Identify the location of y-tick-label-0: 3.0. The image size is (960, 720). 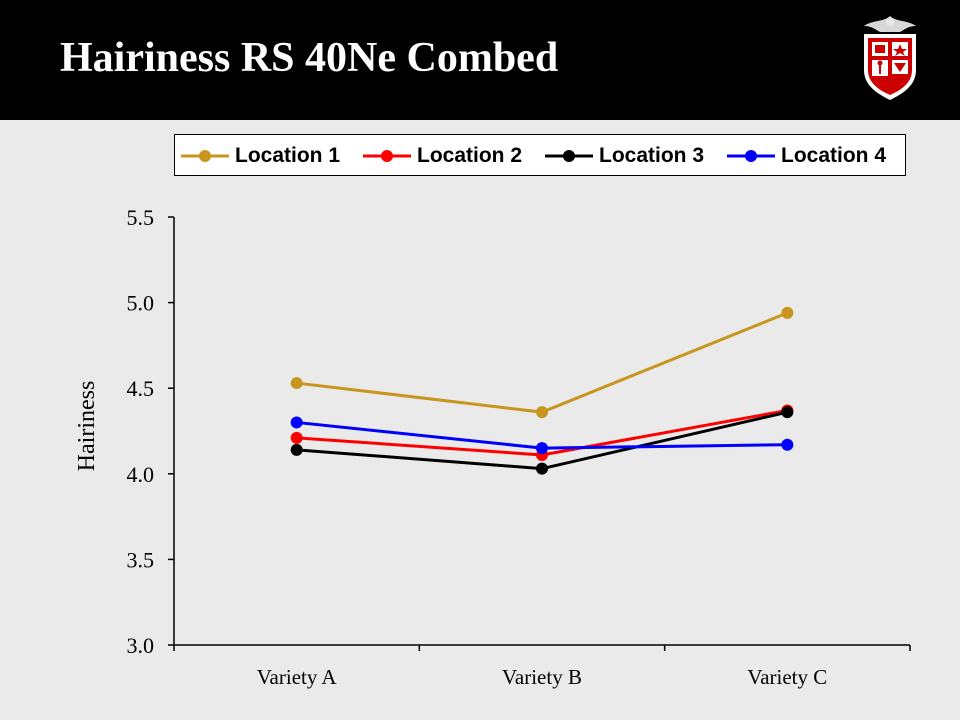
(141, 645).